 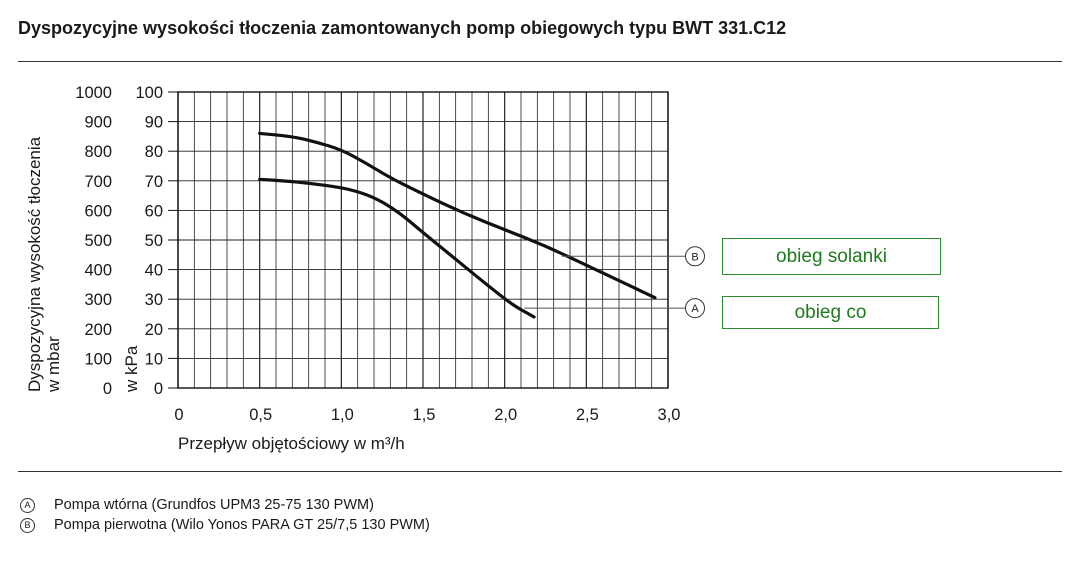 I want to click on callout-marker-label: B, so click(x=694, y=257).